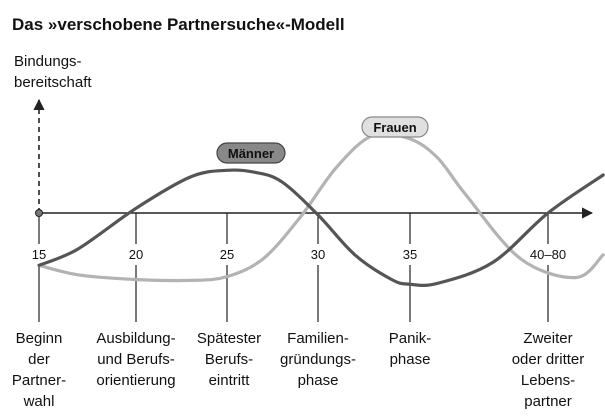 The height and width of the screenshot is (417, 605). What do you see at coordinates (318, 338) in the screenshot?
I see `phase-label: Familien-` at bounding box center [318, 338].